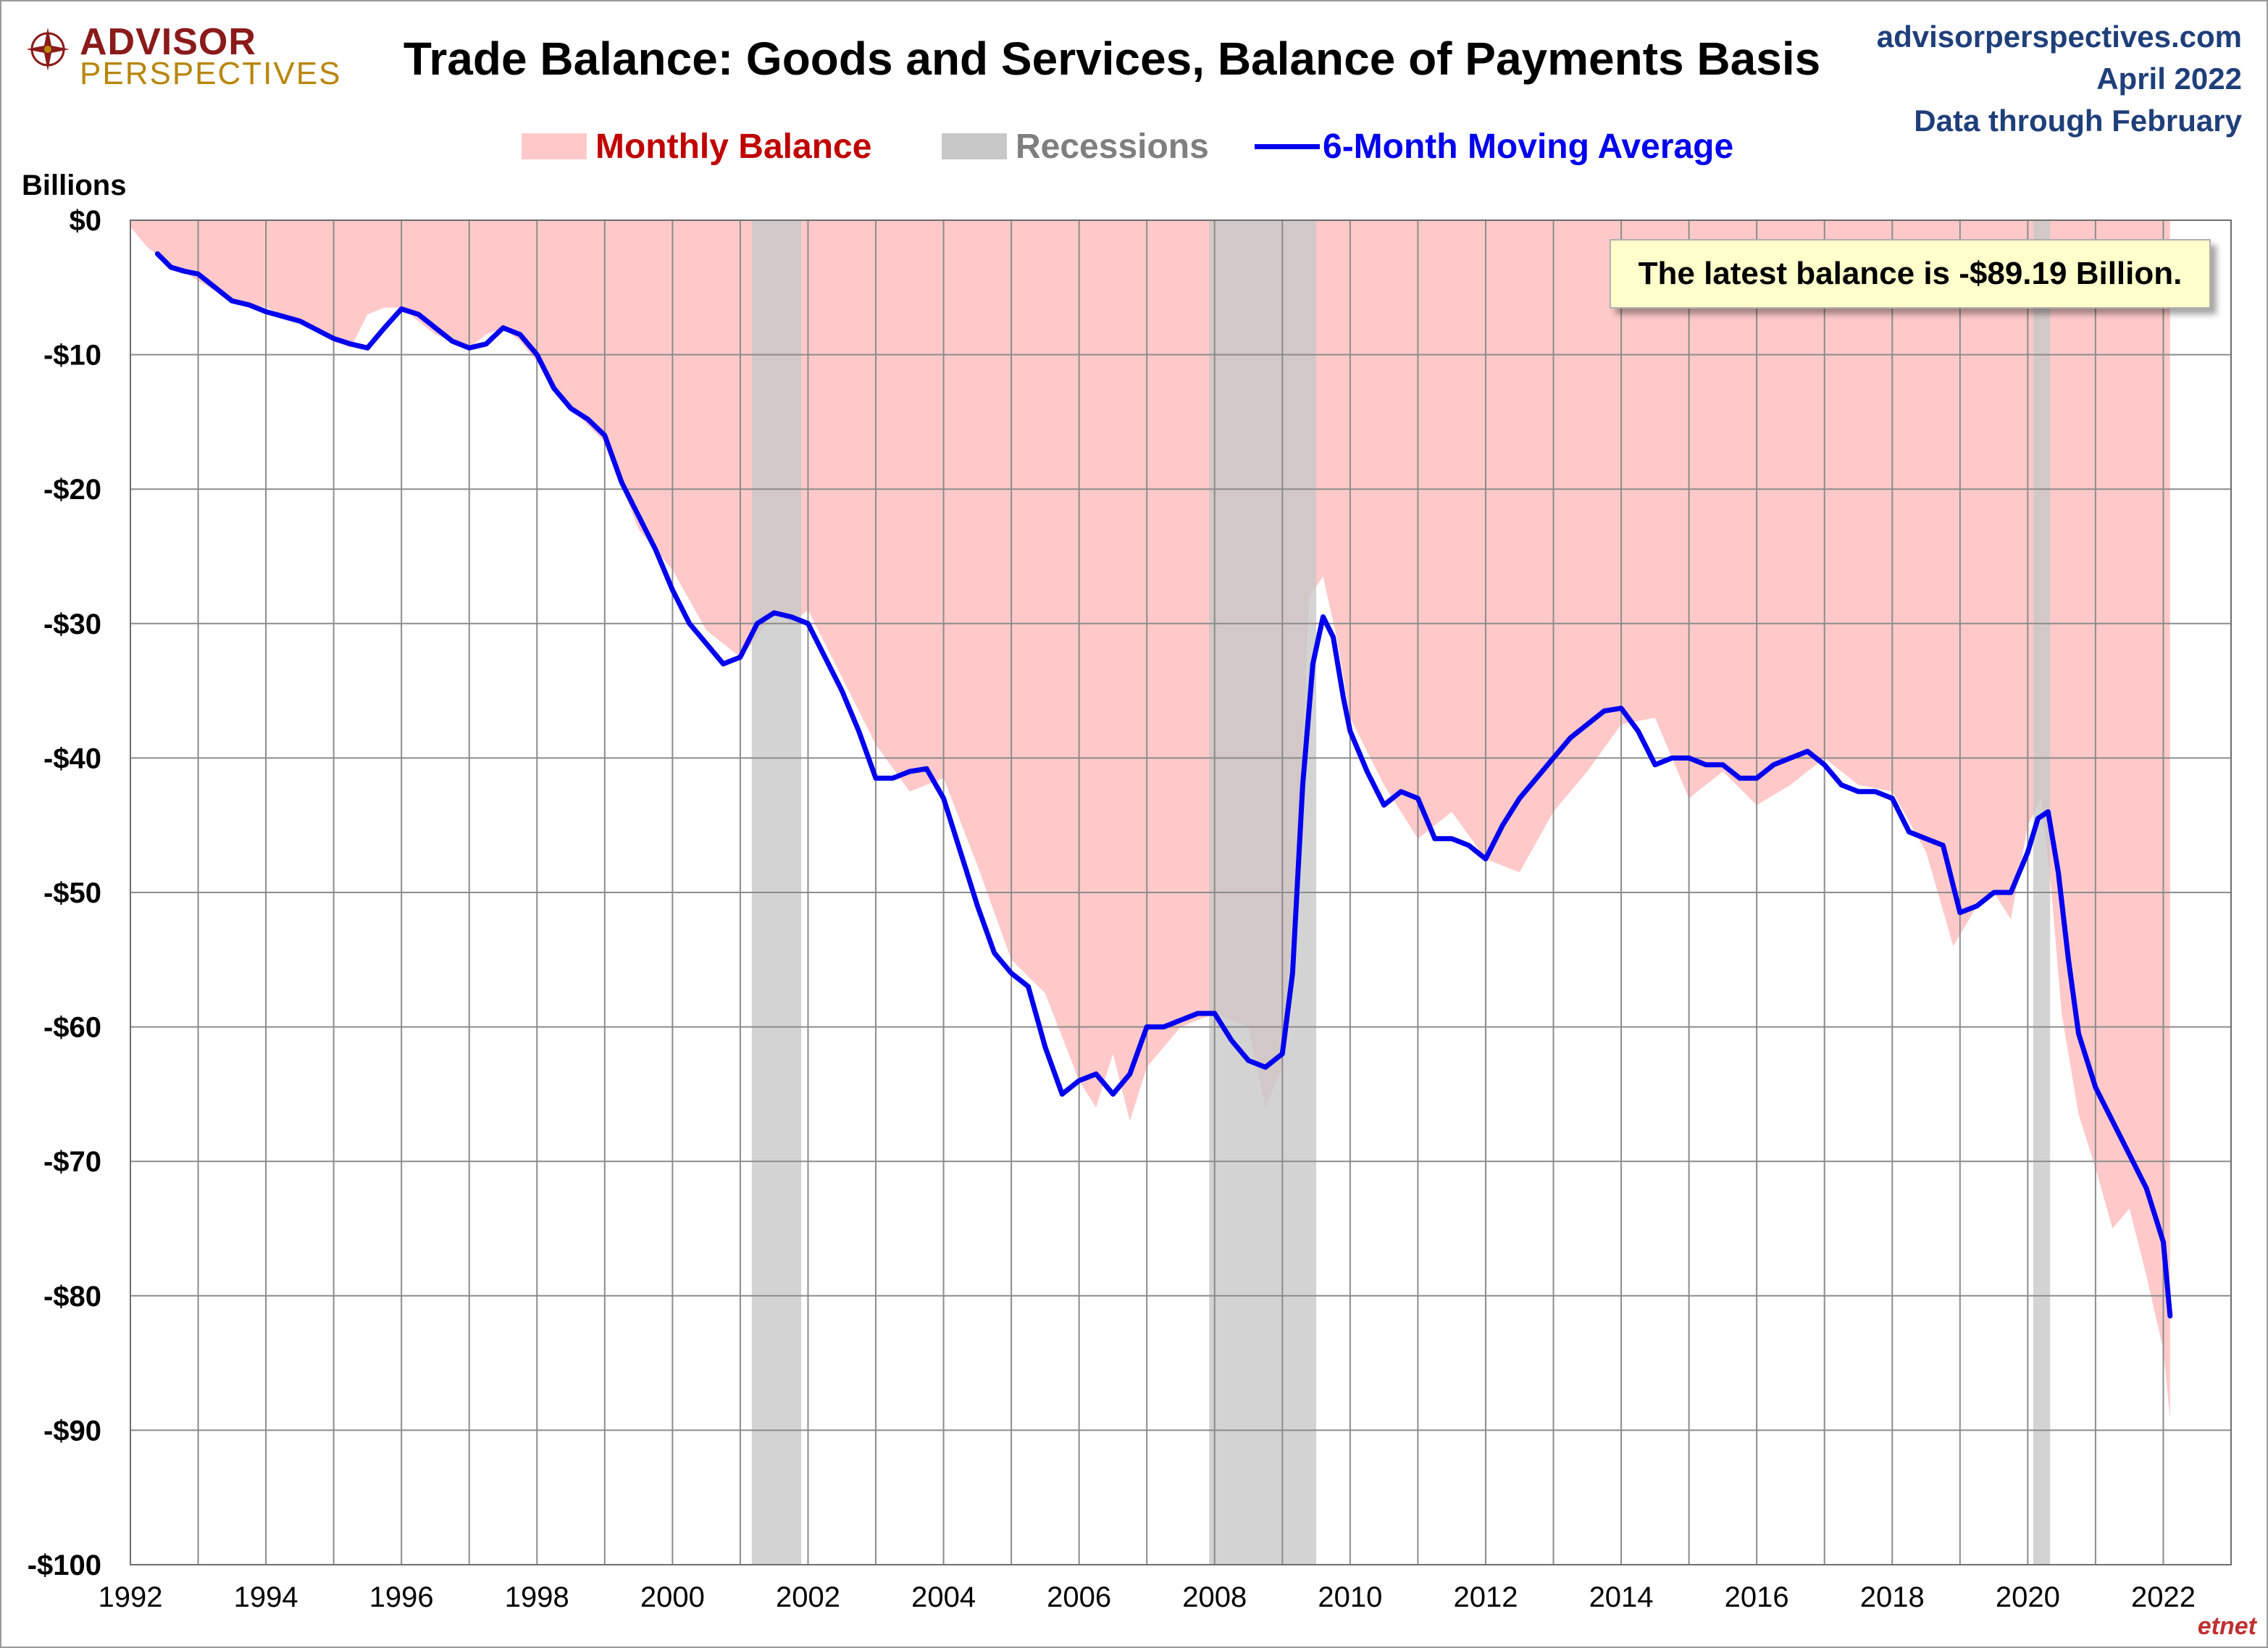 This screenshot has width=2268, height=1648. I want to click on y-tick-label: -$100, so click(64, 1565).